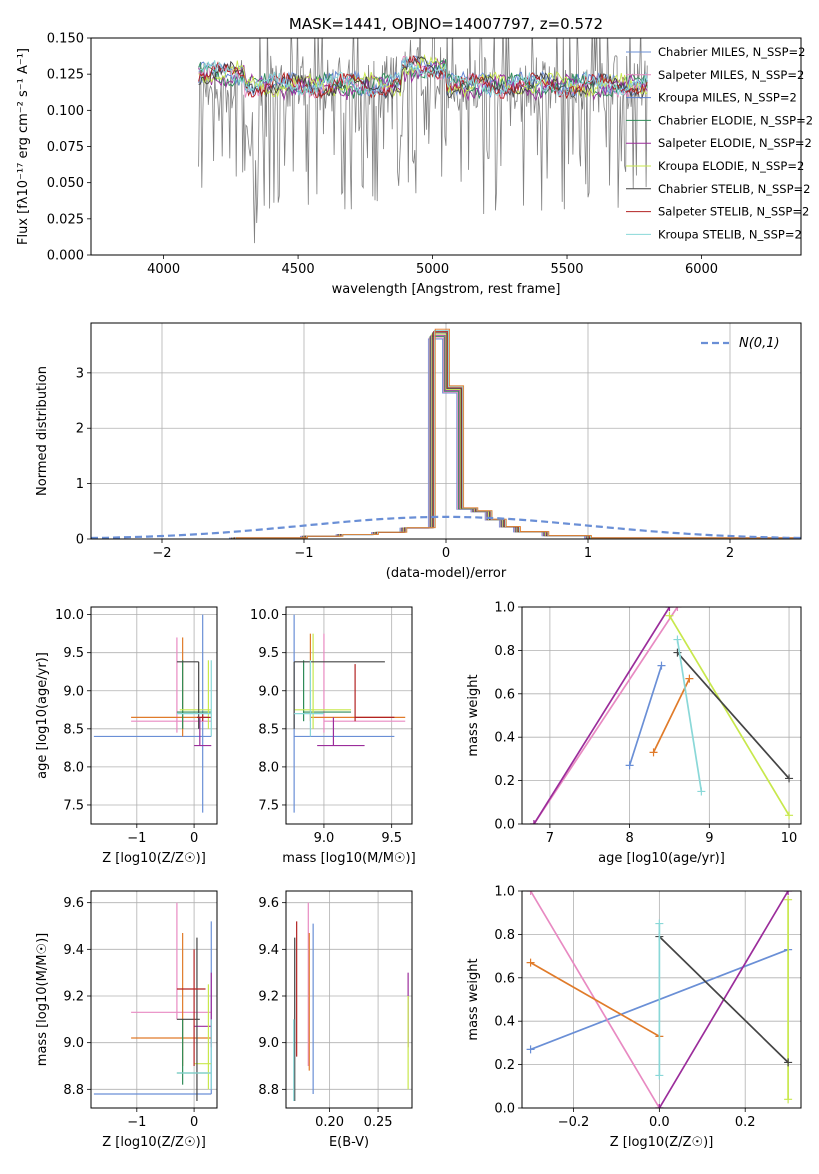  What do you see at coordinates (731, 75) in the screenshot?
I see `legend-entry: Salpeter MILES, N_SSP=2` at bounding box center [731, 75].